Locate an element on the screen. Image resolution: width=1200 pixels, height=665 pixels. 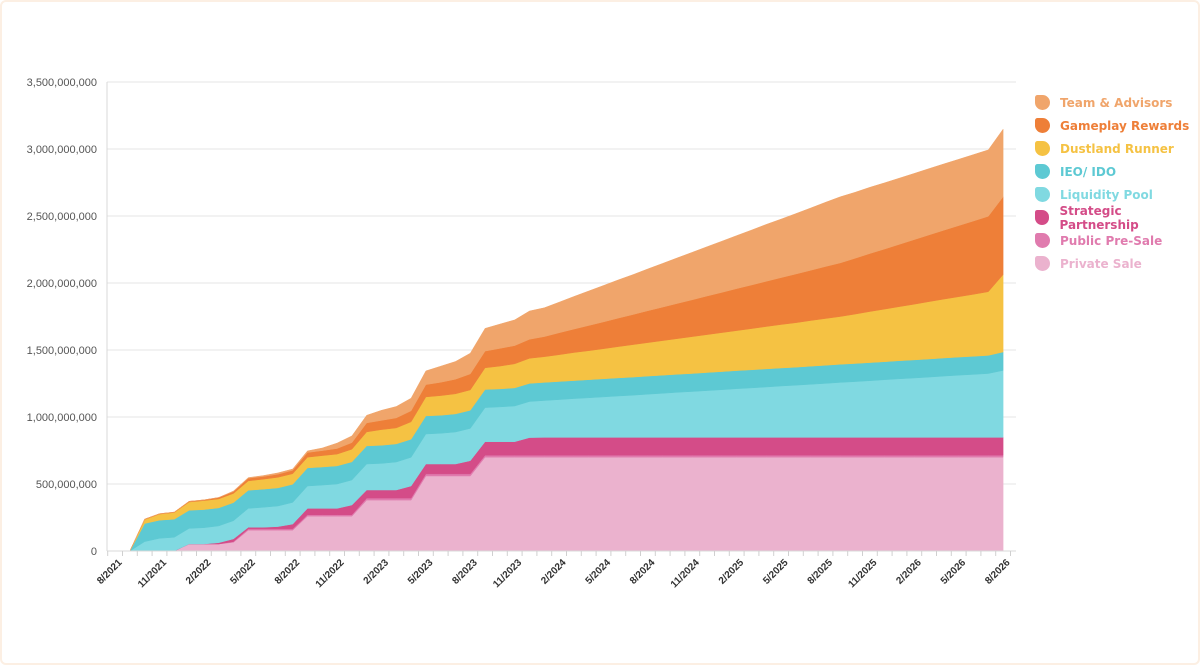
x-tick-label: 5/2024 is located at coordinates (599, 572).